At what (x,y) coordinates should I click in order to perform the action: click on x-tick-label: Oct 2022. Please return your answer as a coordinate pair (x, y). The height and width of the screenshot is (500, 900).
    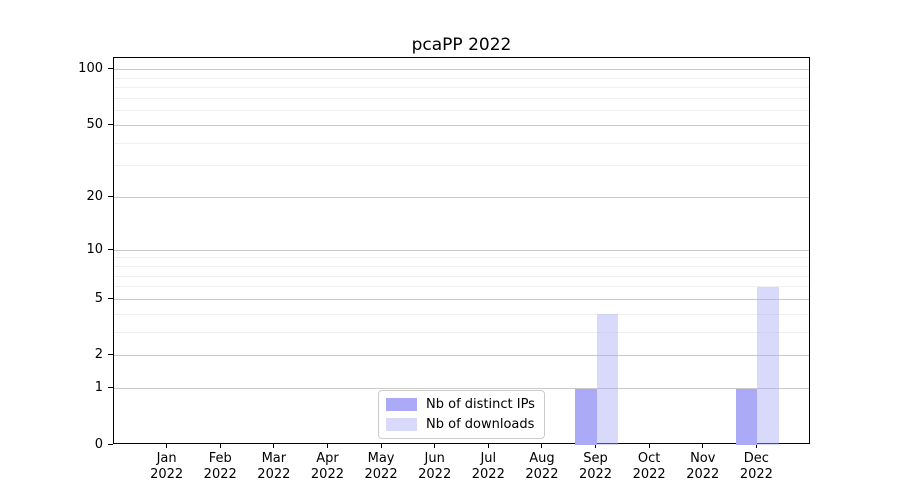
    Looking at the image, I should click on (649, 466).